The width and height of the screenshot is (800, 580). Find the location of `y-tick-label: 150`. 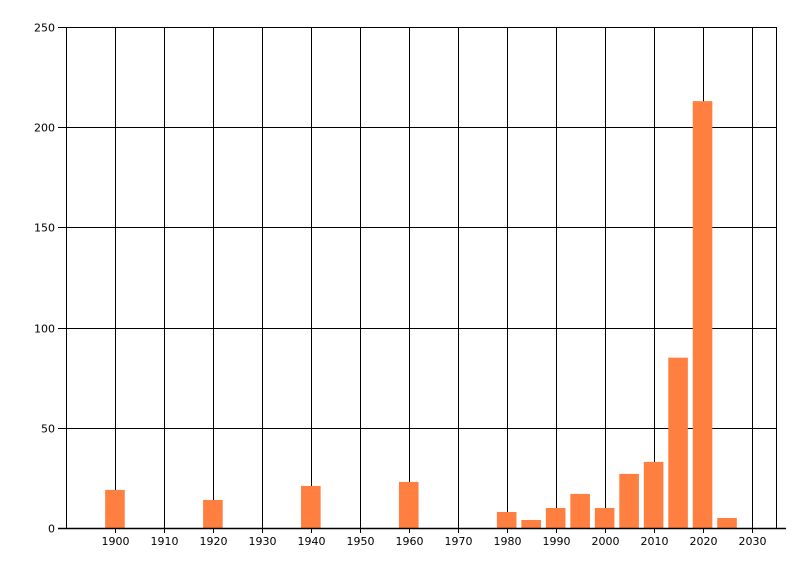

y-tick-label: 150 is located at coordinates (44, 228).